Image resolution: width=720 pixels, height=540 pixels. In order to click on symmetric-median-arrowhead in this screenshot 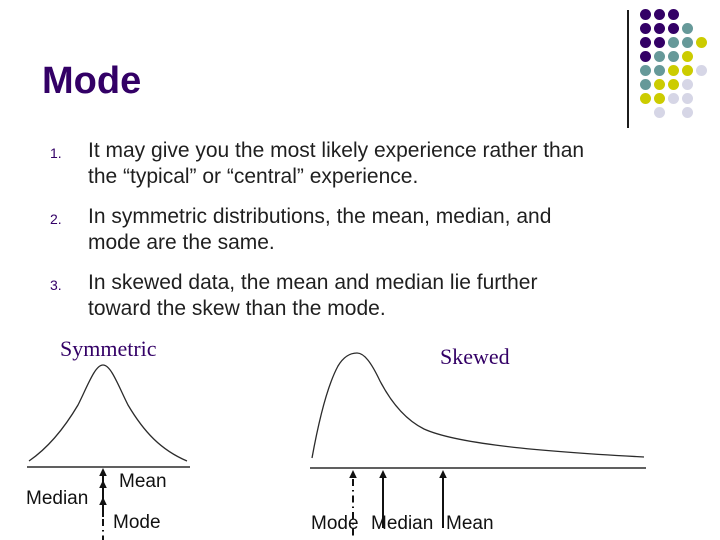, I will do `click(103, 484)`.